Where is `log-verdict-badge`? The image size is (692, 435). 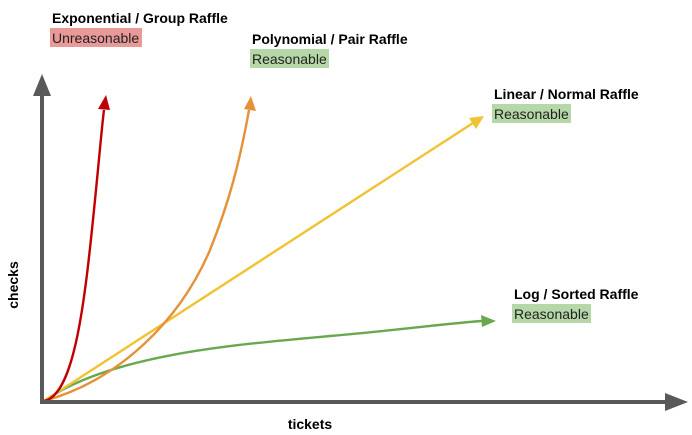
log-verdict-badge is located at coordinates (551, 313).